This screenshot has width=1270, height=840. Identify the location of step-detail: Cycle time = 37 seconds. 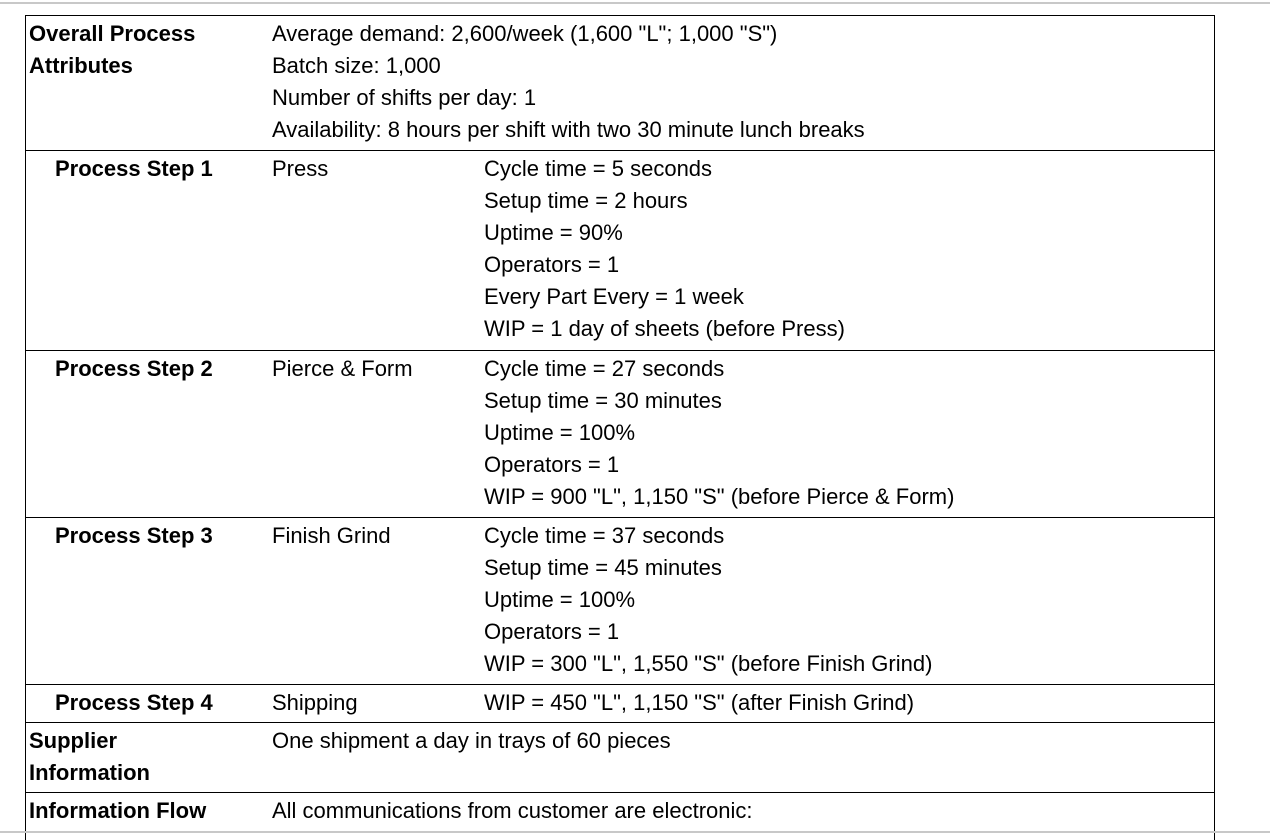
(604, 535).